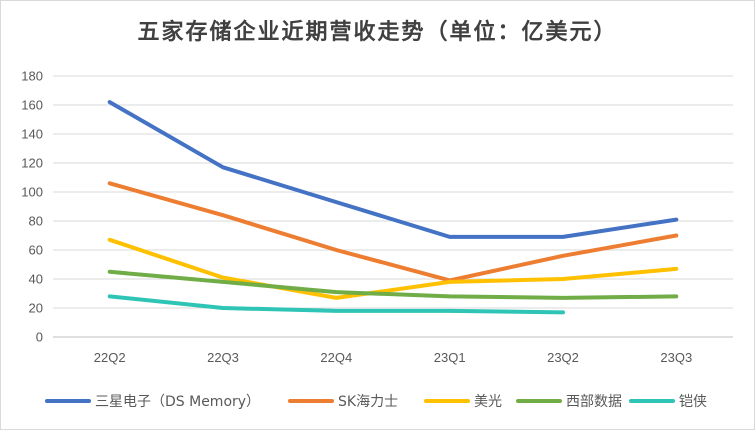 The width and height of the screenshot is (755, 430). I want to click on legend-label-3: 西部数据, so click(594, 402).